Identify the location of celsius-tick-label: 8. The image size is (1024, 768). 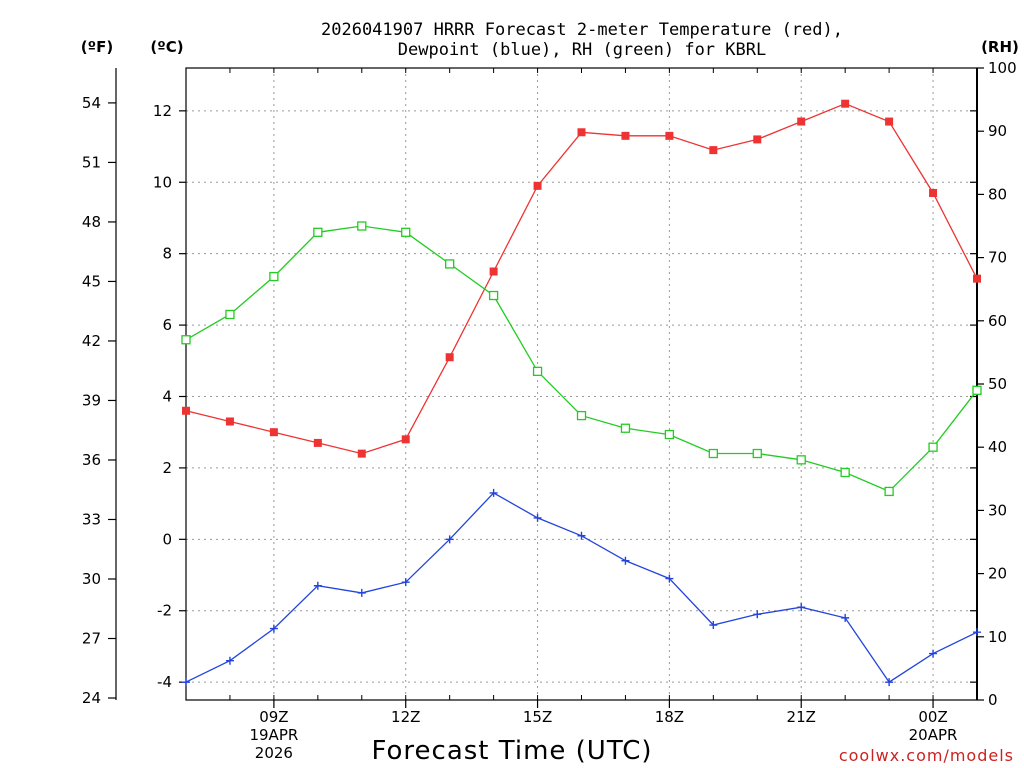
(167, 254).